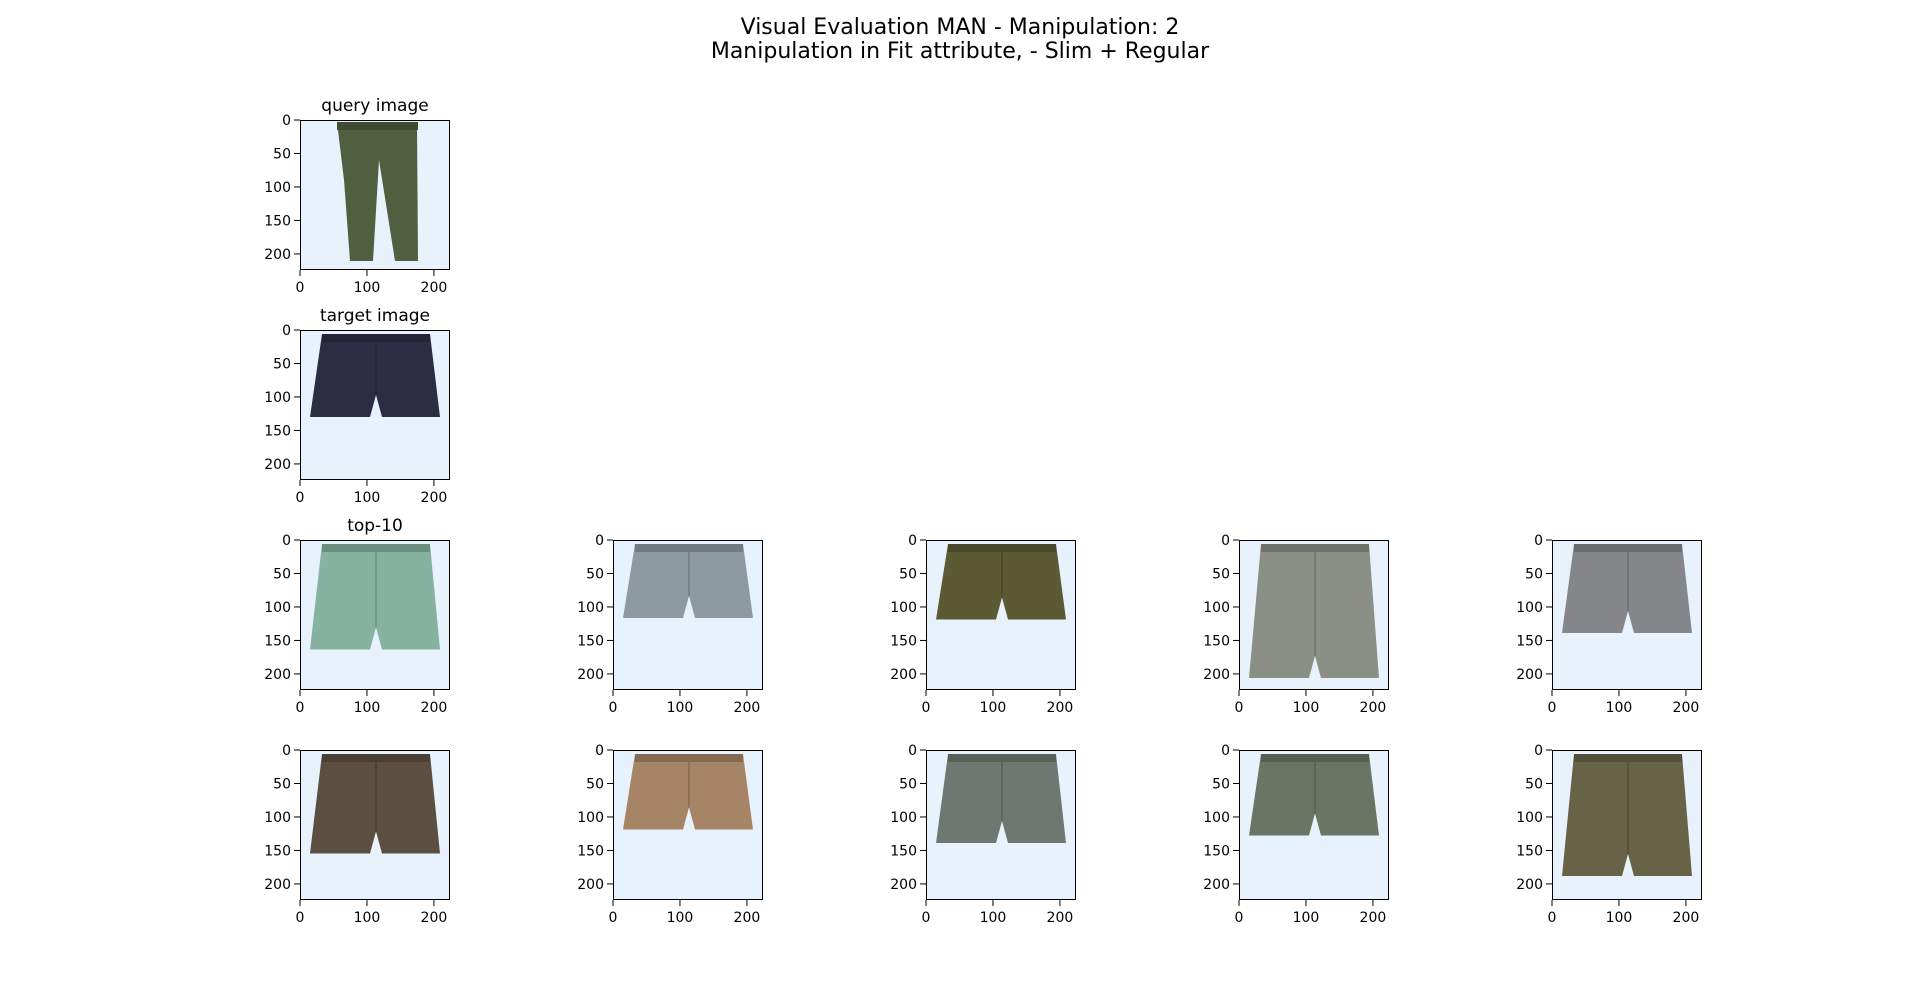 This screenshot has height=994, width=1920. I want to click on panel-top2: 0 100 200 0 50 100 150 200, so click(670, 624).